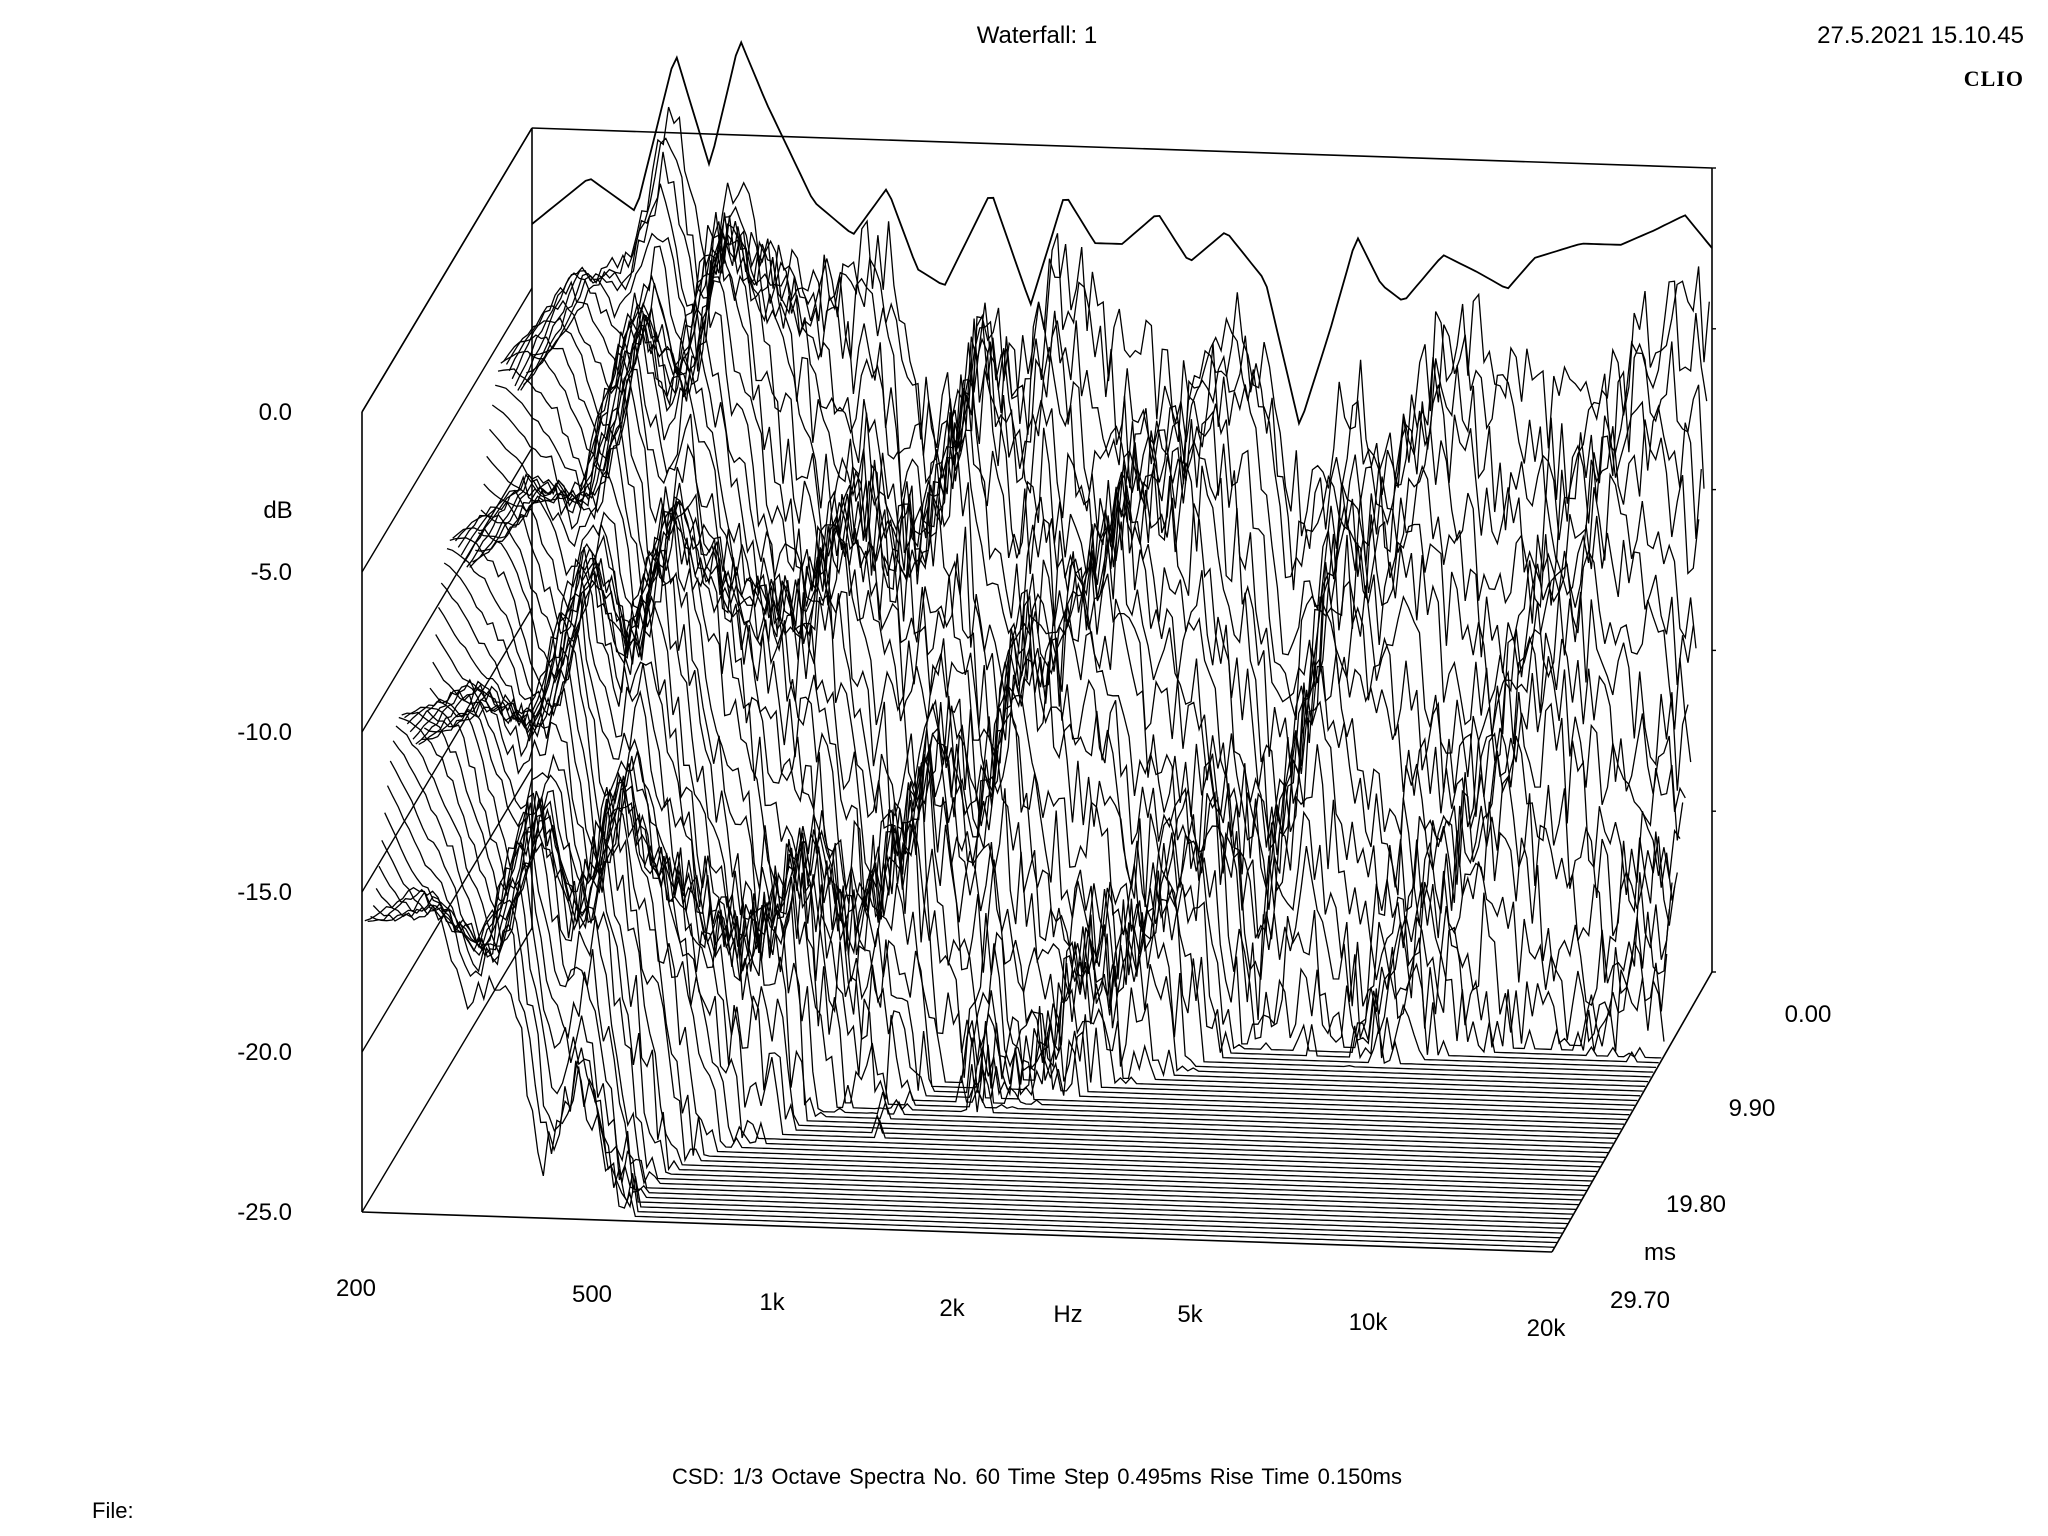 This screenshot has width=2048, height=1536. What do you see at coordinates (264, 732) in the screenshot?
I see `y-tick-label: -10.0` at bounding box center [264, 732].